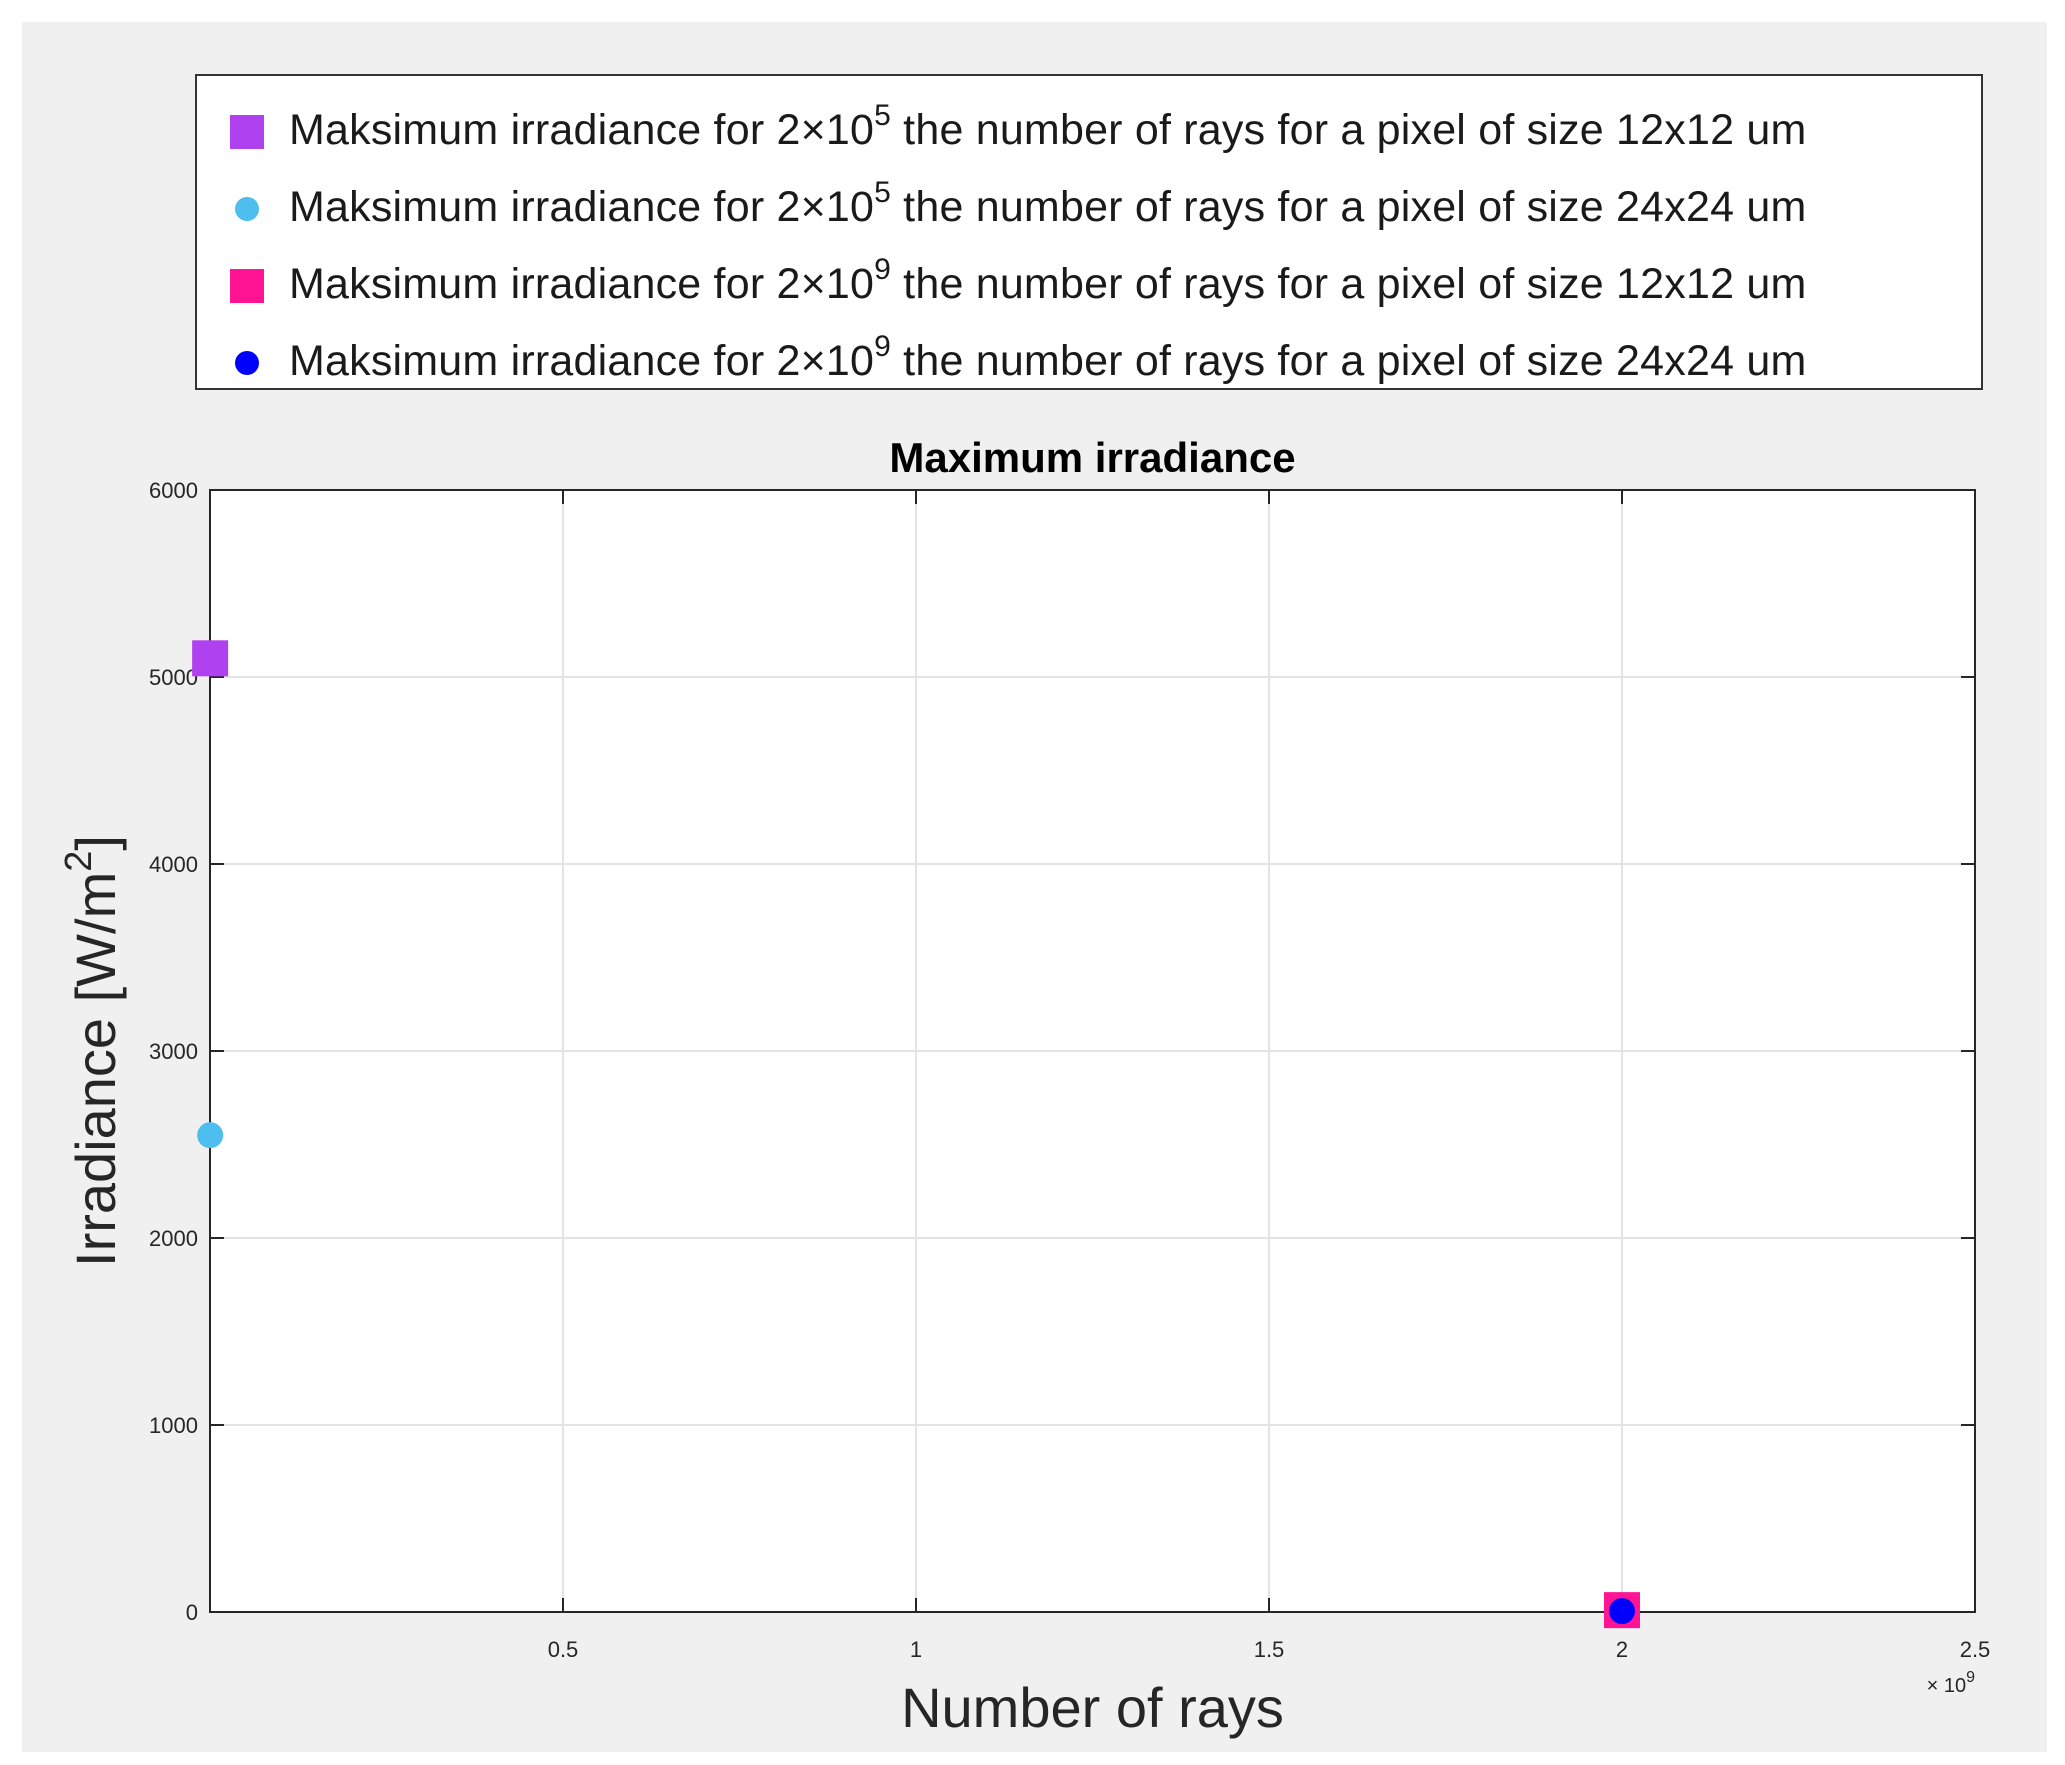  I want to click on y-axis-label: Irradiance [W/m2], so click(92, 1051).